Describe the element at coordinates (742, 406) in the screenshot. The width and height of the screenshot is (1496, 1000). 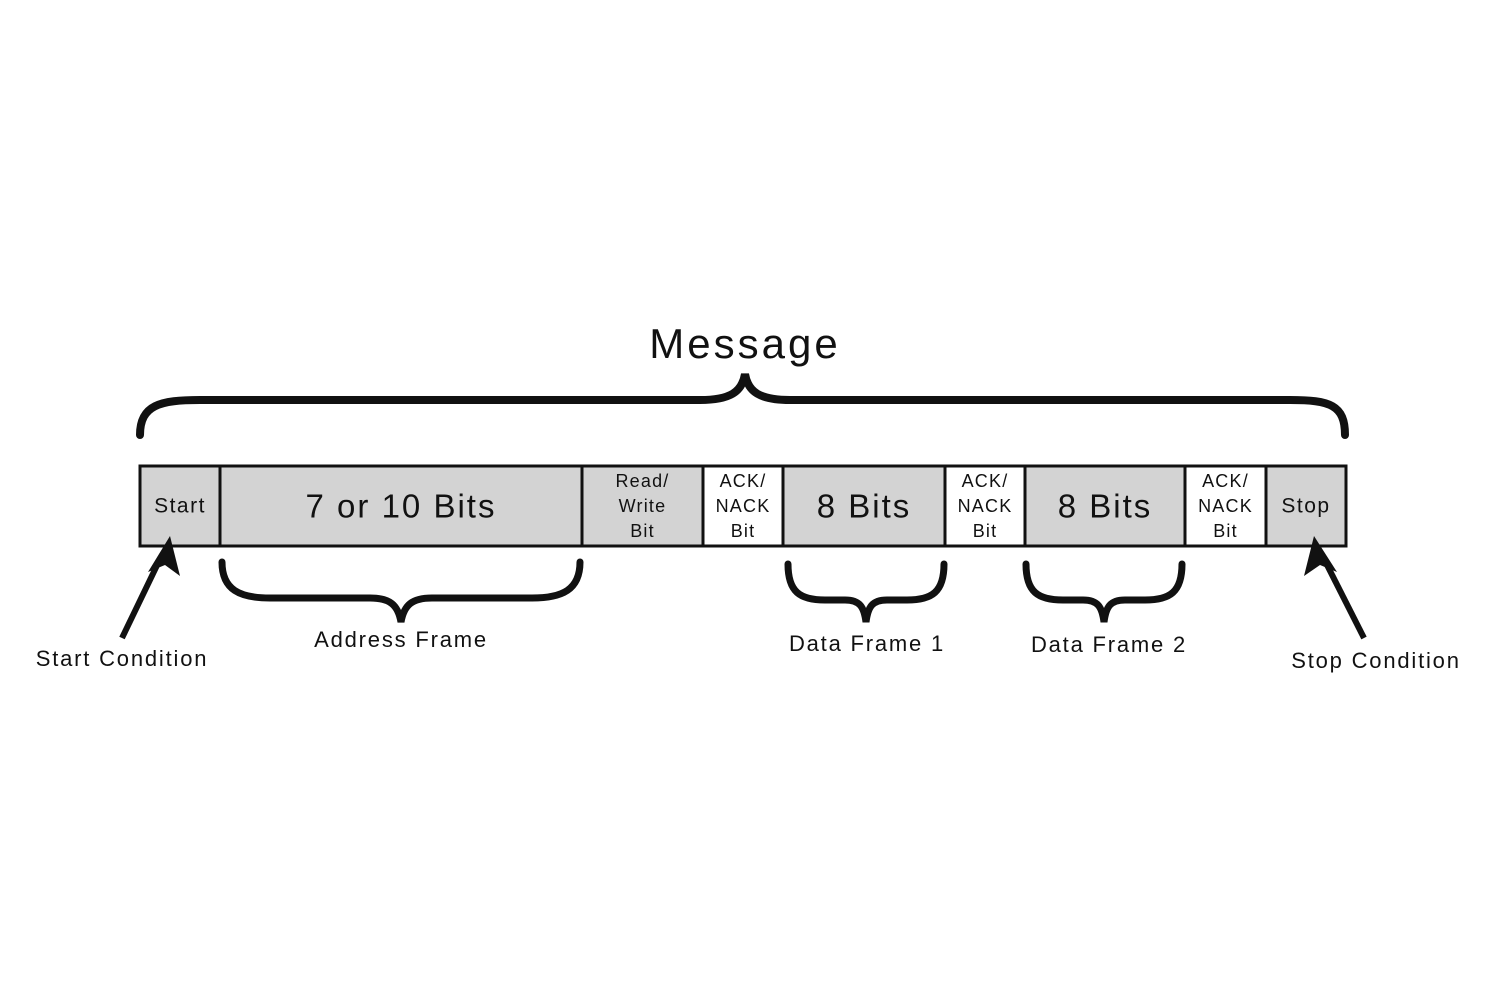
I see `message-brace` at that location.